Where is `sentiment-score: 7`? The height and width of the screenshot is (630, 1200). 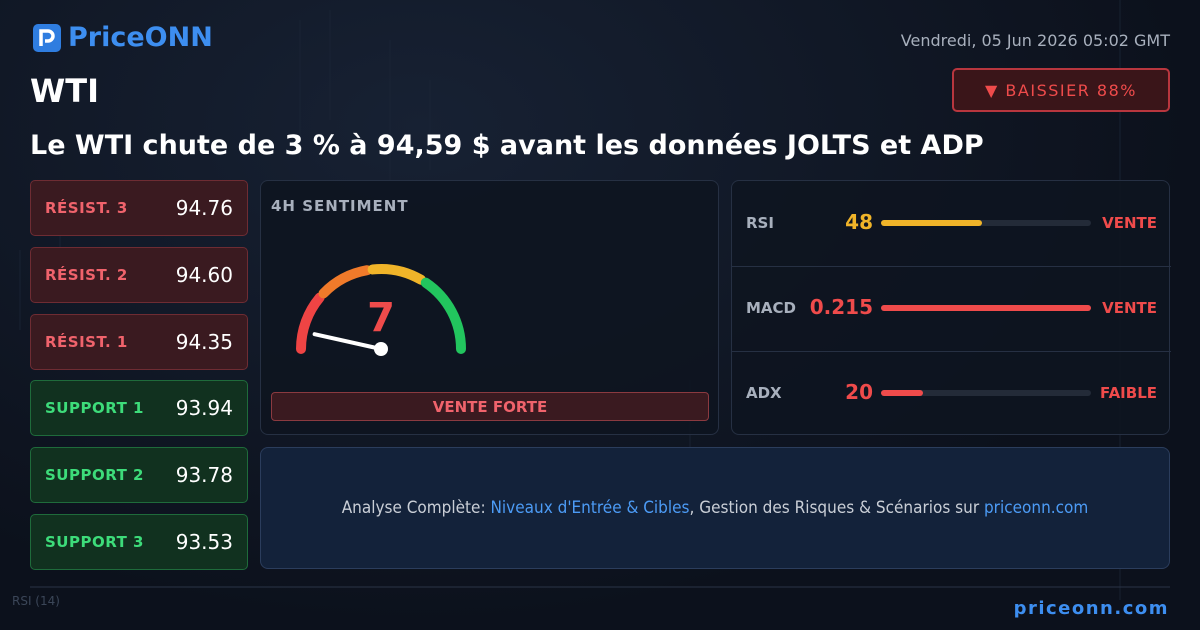 sentiment-score: 7 is located at coordinates (381, 318).